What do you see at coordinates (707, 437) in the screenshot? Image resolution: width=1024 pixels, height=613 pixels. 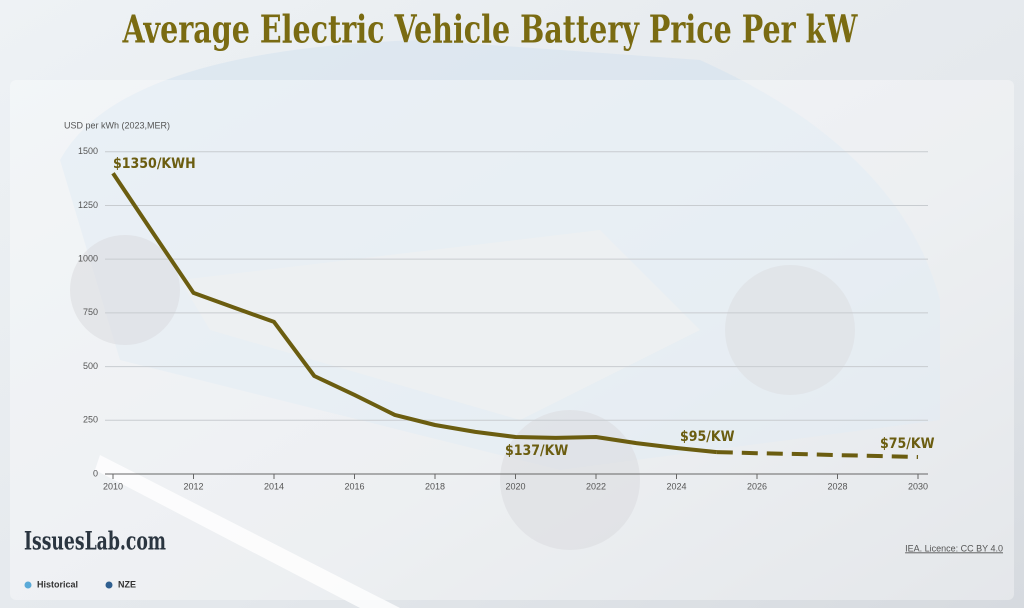 I see `annotation: $95/KW` at bounding box center [707, 437].